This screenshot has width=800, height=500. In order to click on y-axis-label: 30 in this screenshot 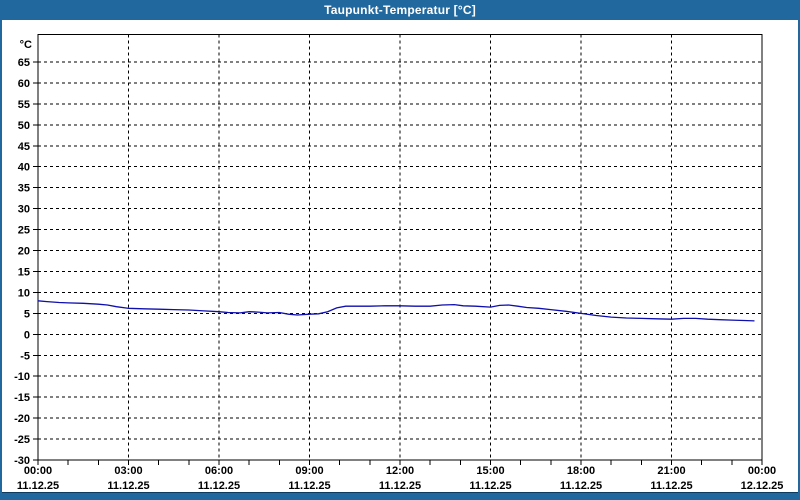, I will do `click(24, 210)`.